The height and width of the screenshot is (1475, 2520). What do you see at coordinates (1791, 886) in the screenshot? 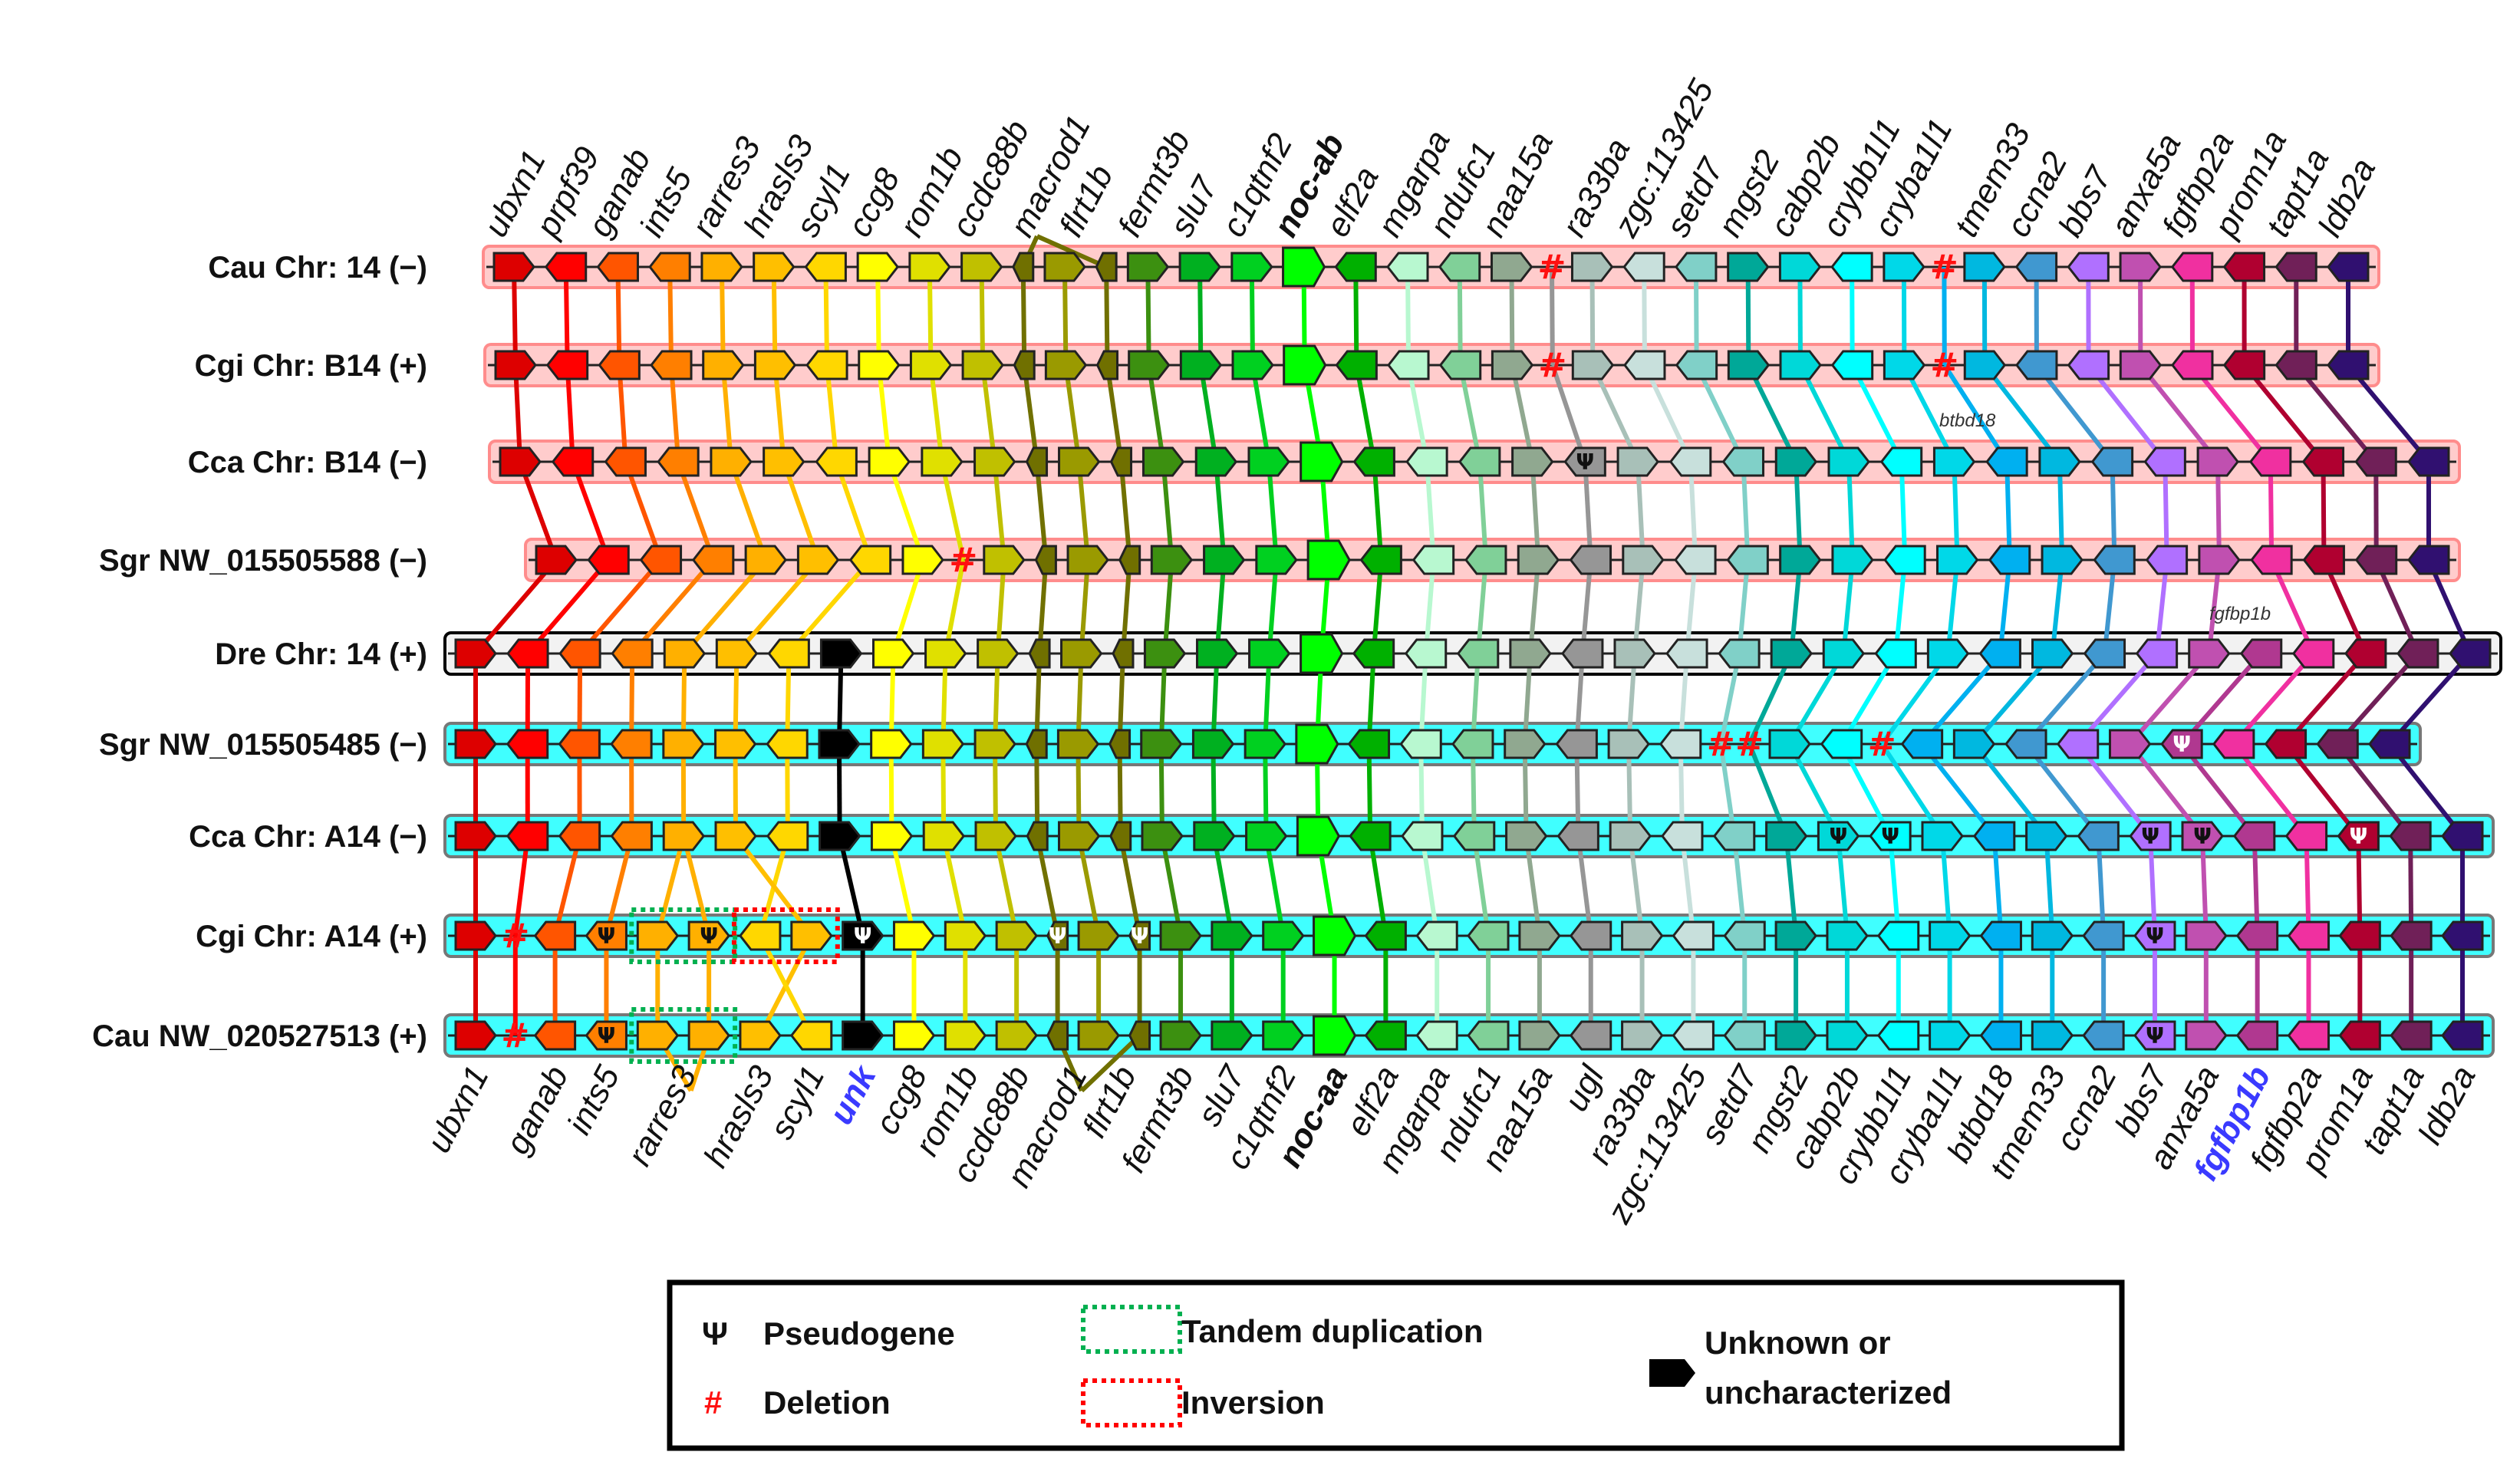
I see `link-mgst2` at bounding box center [1791, 886].